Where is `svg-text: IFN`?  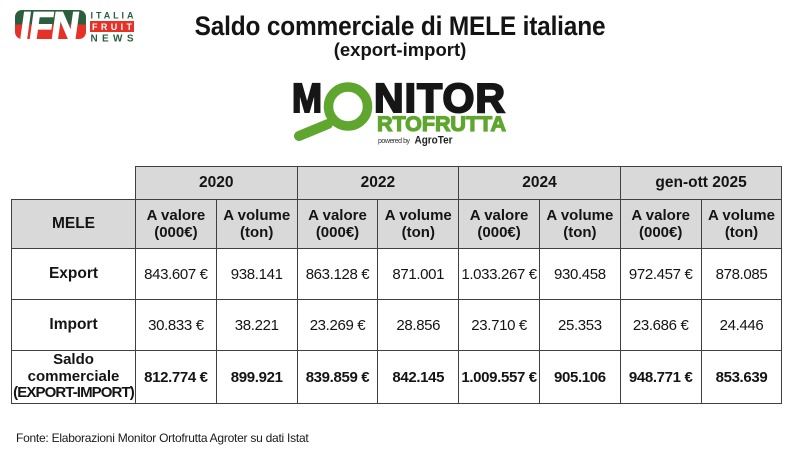
svg-text: IFN is located at coordinates (49, 27).